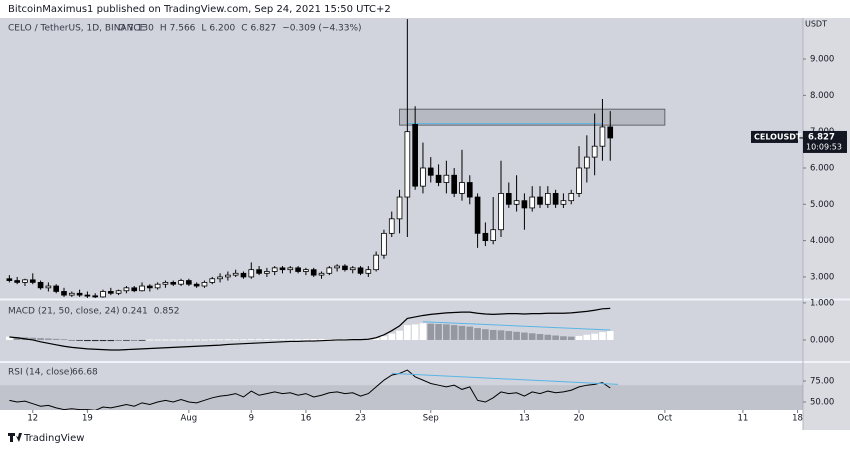 The width and height of the screenshot is (850, 450). What do you see at coordinates (401, 397) in the screenshot?
I see `rsi-band` at bounding box center [401, 397].